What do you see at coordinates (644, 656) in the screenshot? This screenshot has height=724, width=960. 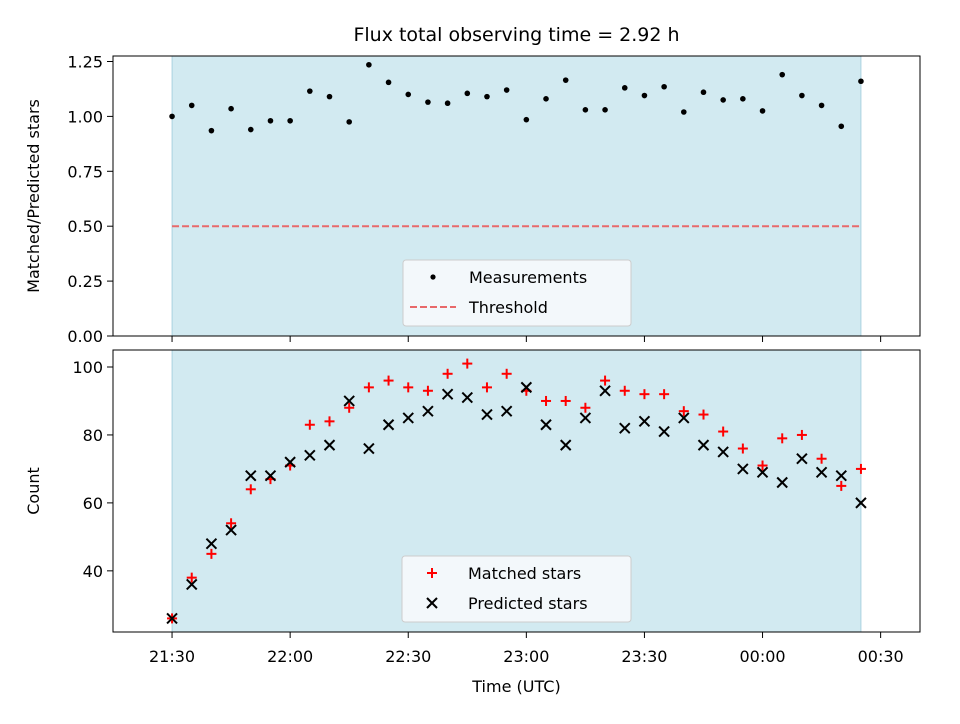 I see `x-tick-label: 23:30` at bounding box center [644, 656].